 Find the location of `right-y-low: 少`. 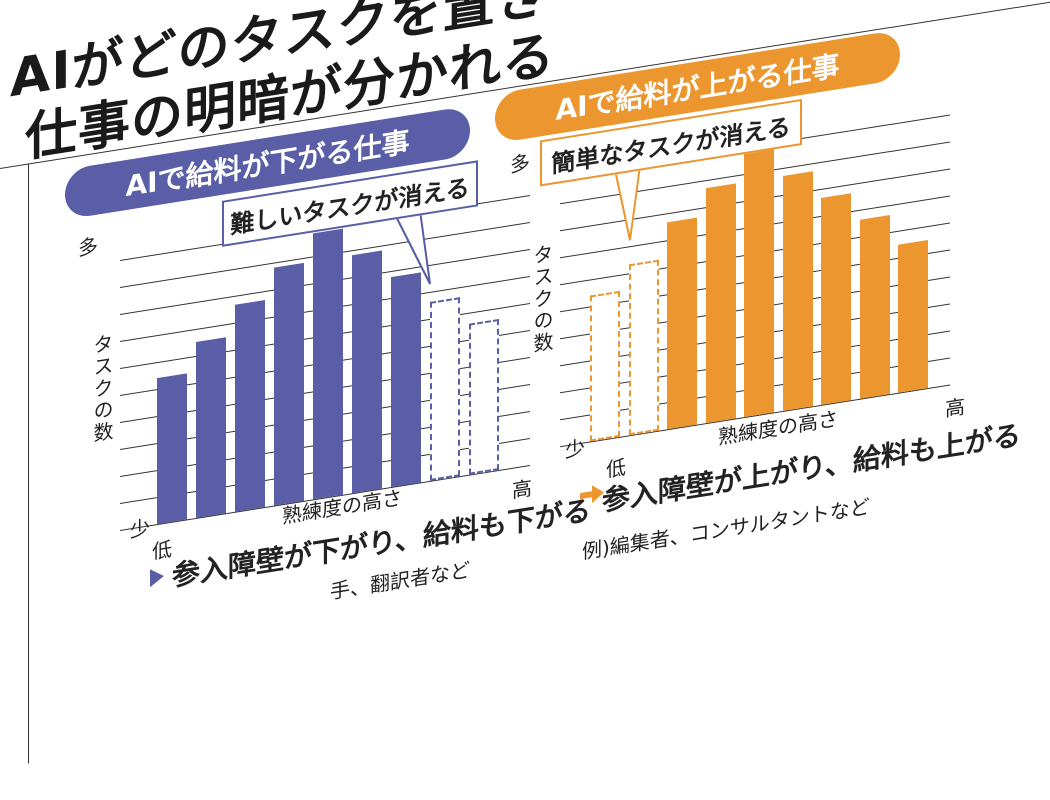

right-y-low: 少 is located at coordinates (575, 449).